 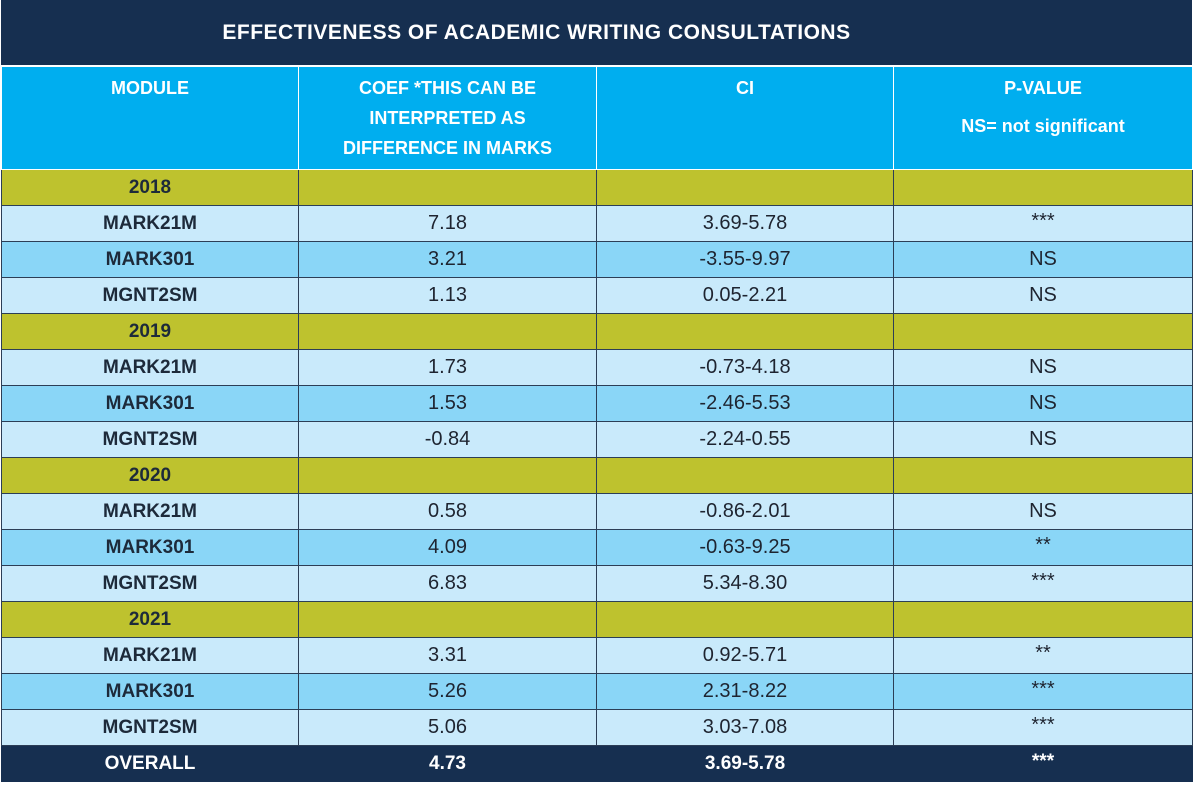 What do you see at coordinates (745, 511) in the screenshot?
I see `ci-cell: -0.86-2.01` at bounding box center [745, 511].